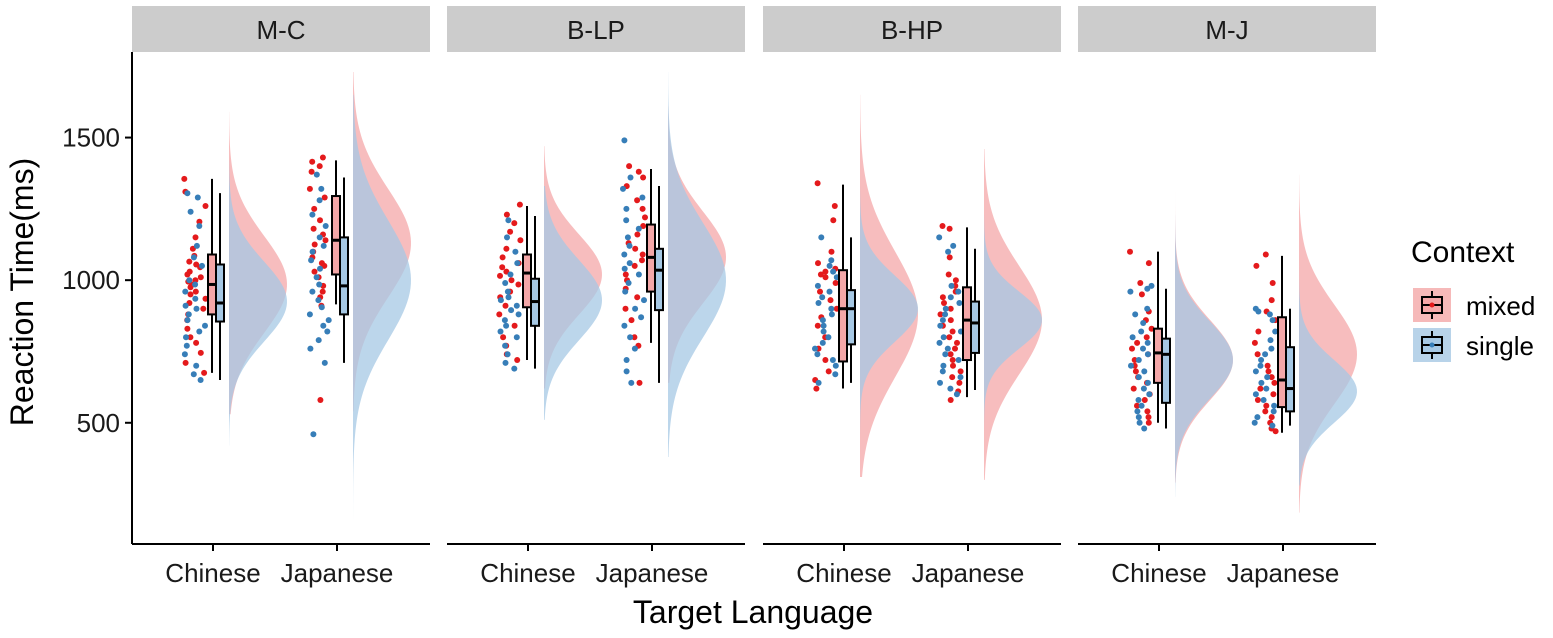 The height and width of the screenshot is (638, 1553). Describe the element at coordinates (22, 292) in the screenshot. I see `y-axis-title: Reaction Time(ms)` at that location.